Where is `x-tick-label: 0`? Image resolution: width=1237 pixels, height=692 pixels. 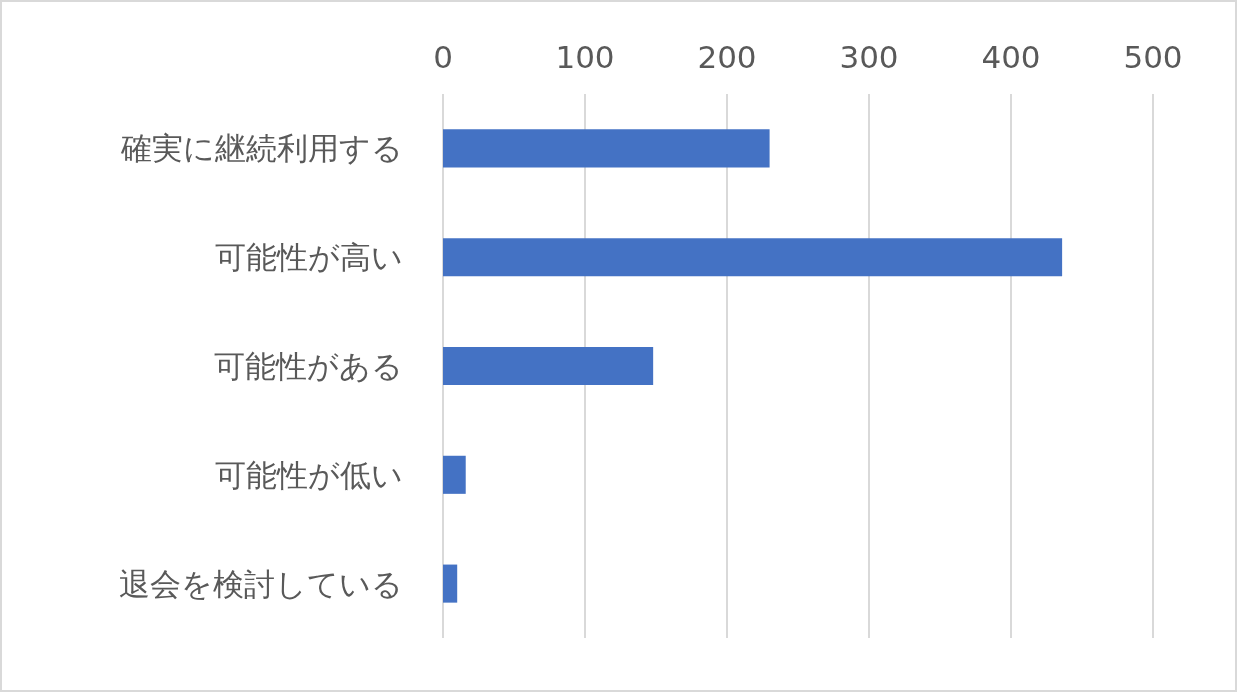 x-tick-label: 0 is located at coordinates (443, 56).